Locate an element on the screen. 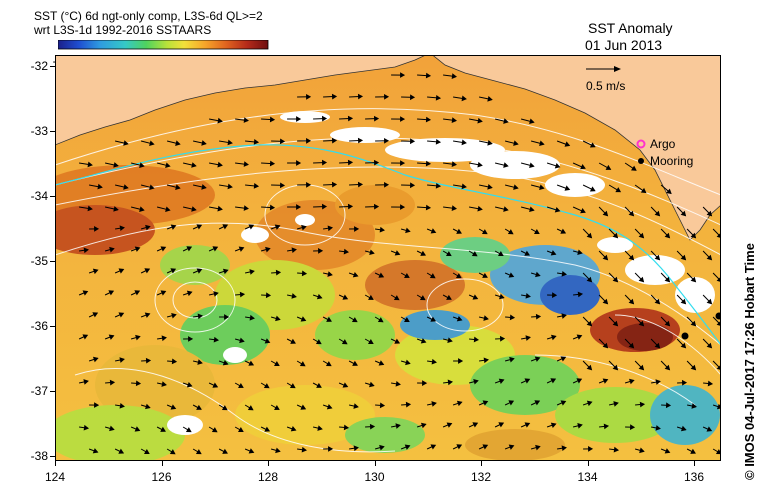 The image size is (777, 496). map-header-line2: wrt L3S-1d 1992-2016 SSTAARS is located at coordinates (123, 30).